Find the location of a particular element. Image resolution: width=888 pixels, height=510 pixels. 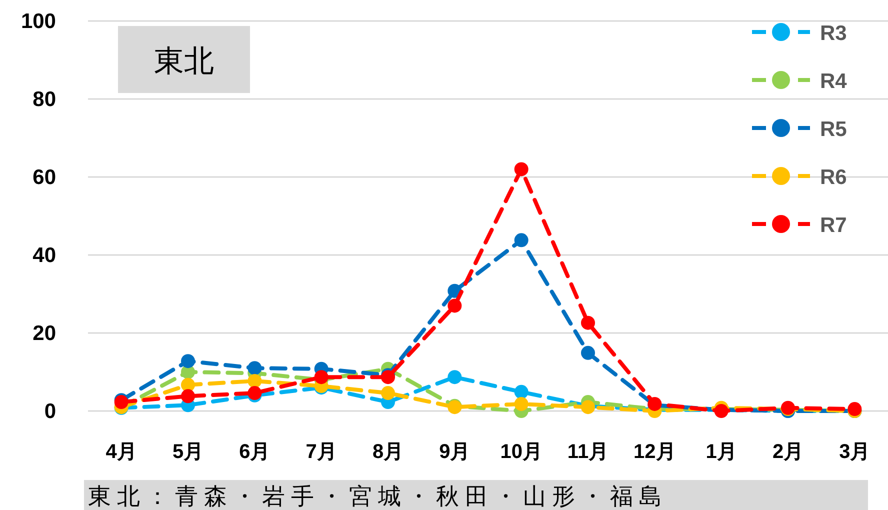

legend-label: R6 is located at coordinates (833, 177).